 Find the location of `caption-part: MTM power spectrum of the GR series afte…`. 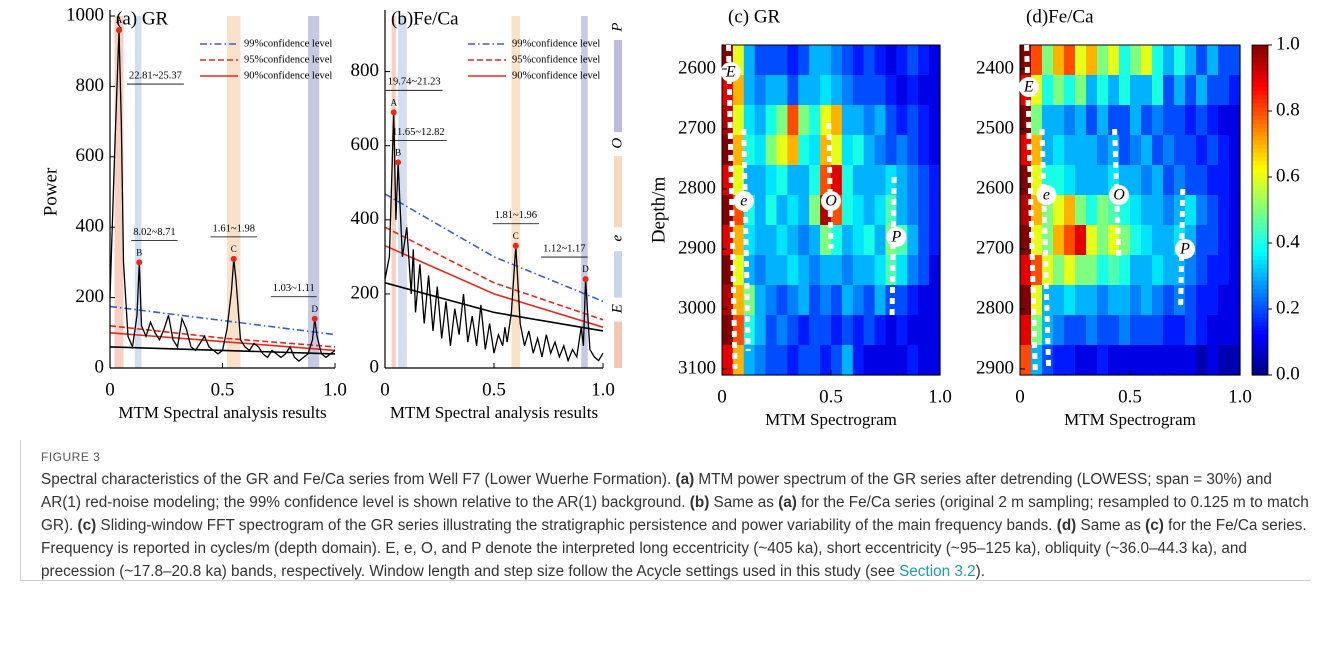

caption-part: MTM power spectrum of the GR series afte… is located at coordinates (656, 491).